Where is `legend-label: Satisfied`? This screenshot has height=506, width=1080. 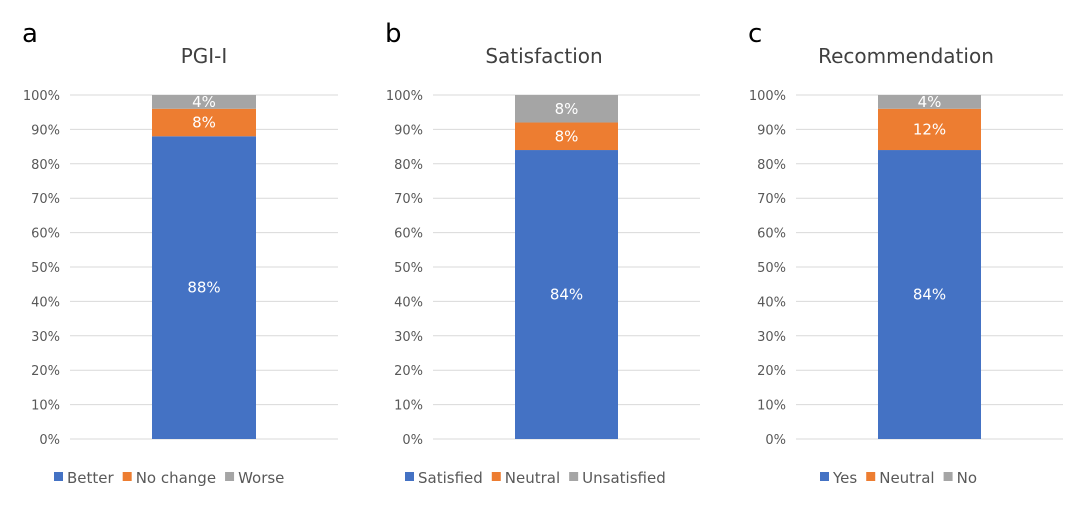 legend-label: Satisfied is located at coordinates (450, 478).